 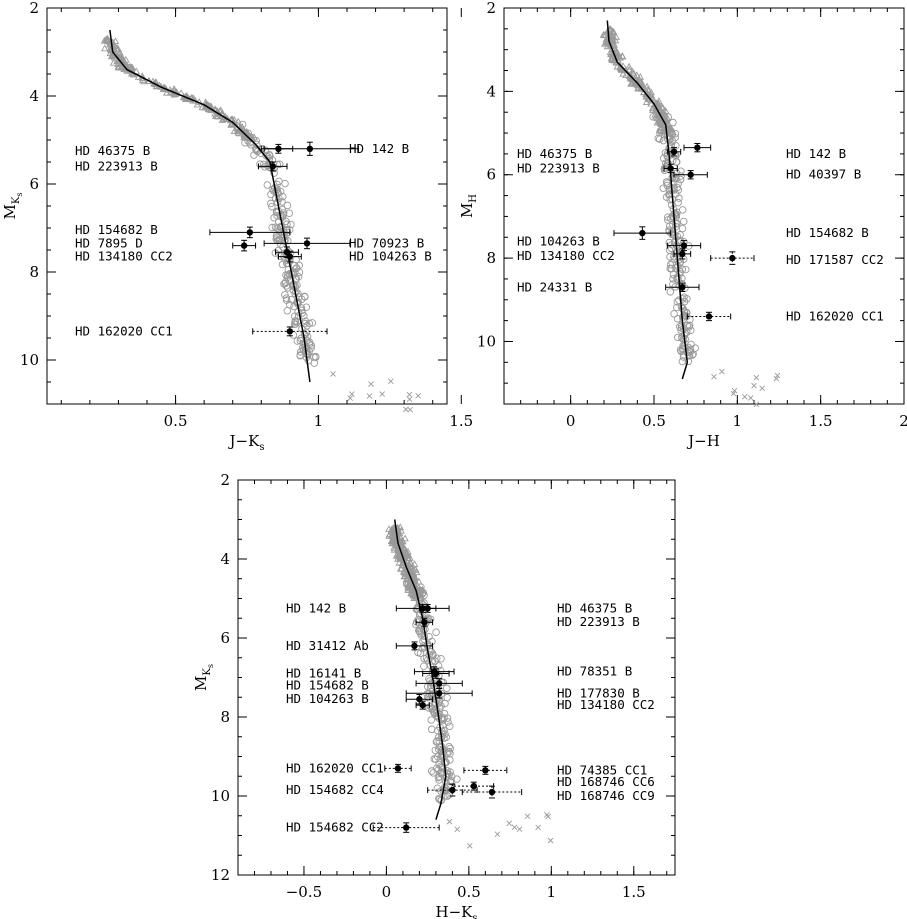 What do you see at coordinates (558, 240) in the screenshot?
I see `companion-label: HD 104263 B` at bounding box center [558, 240].